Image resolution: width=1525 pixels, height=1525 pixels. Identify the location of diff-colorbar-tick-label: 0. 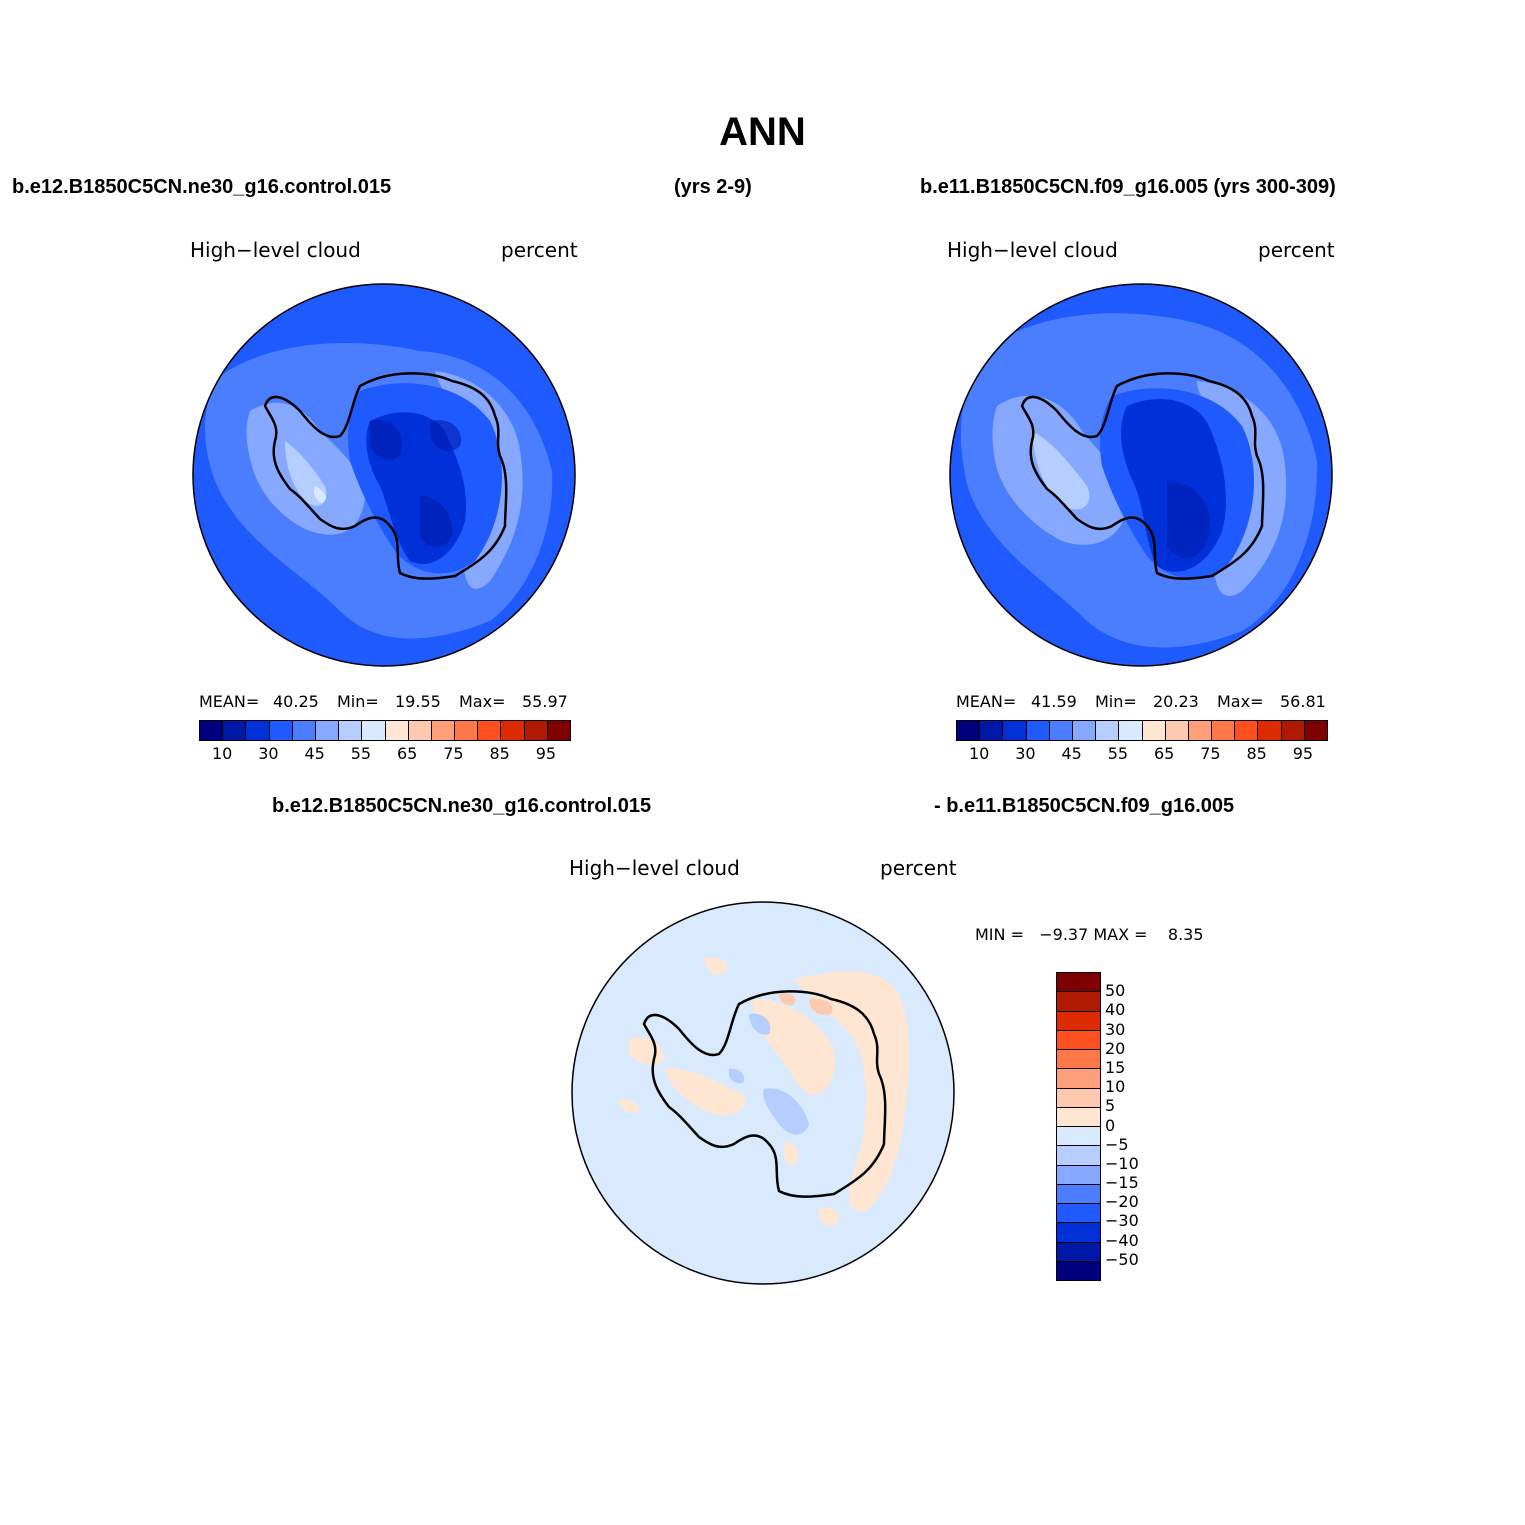
(1110, 1125).